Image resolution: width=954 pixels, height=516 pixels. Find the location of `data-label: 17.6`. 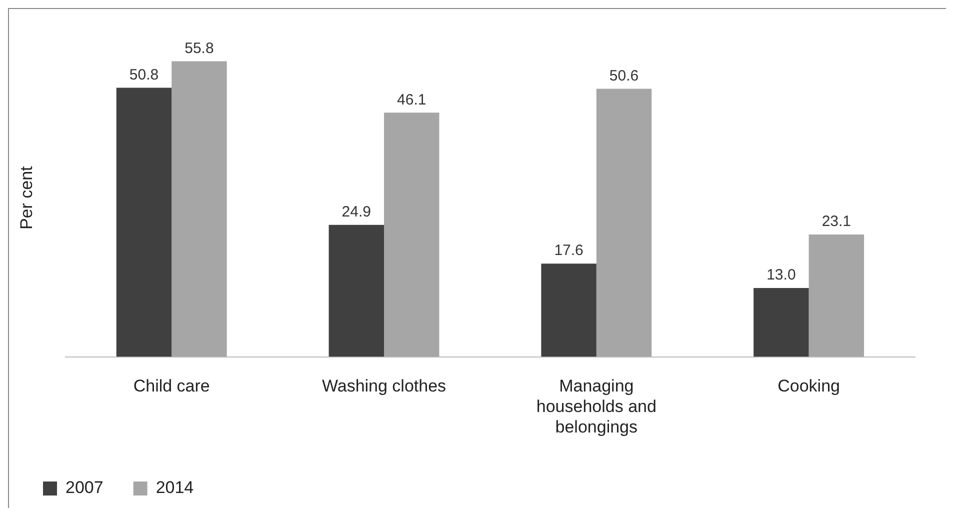

data-label: 17.6 is located at coordinates (569, 251).